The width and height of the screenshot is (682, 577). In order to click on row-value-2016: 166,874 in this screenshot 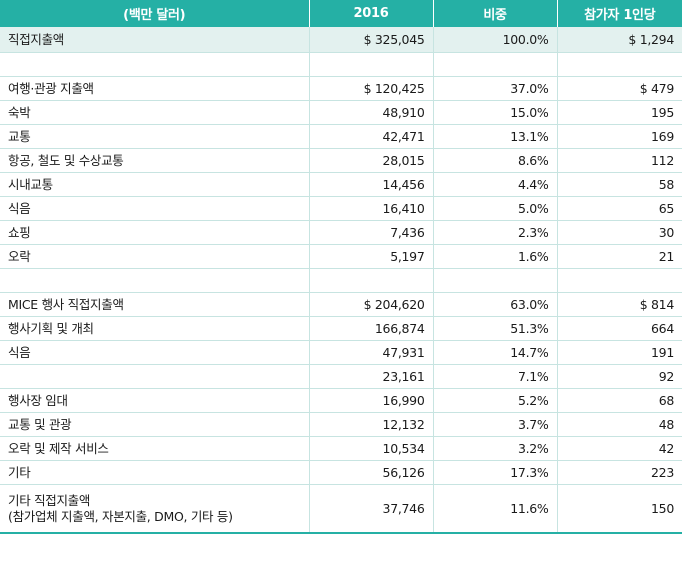, I will do `click(370, 328)`.